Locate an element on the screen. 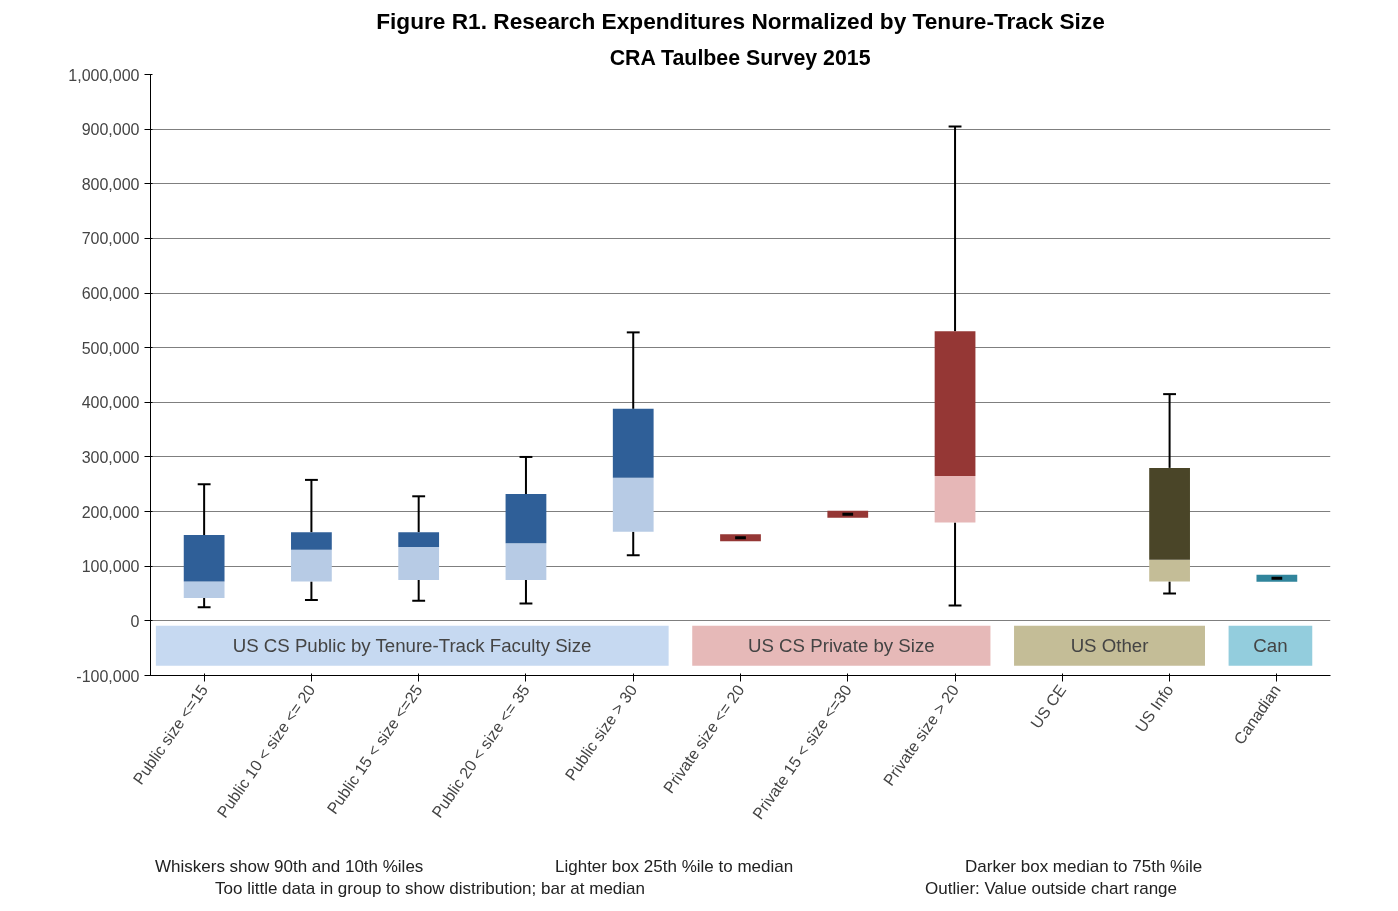 This screenshot has height=911, width=1398. x-tick-label: US CE is located at coordinates (1048, 706).